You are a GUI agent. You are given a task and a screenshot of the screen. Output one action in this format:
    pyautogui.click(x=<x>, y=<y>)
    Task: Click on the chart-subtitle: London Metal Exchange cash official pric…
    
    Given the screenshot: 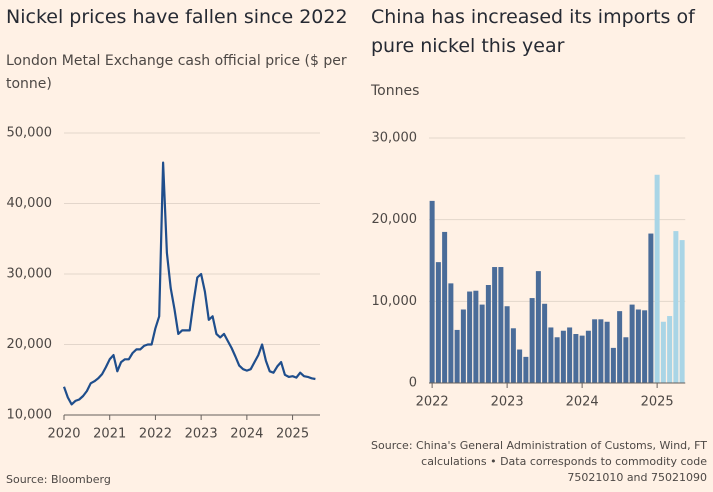 What is the action you would take?
    pyautogui.click(x=176, y=72)
    